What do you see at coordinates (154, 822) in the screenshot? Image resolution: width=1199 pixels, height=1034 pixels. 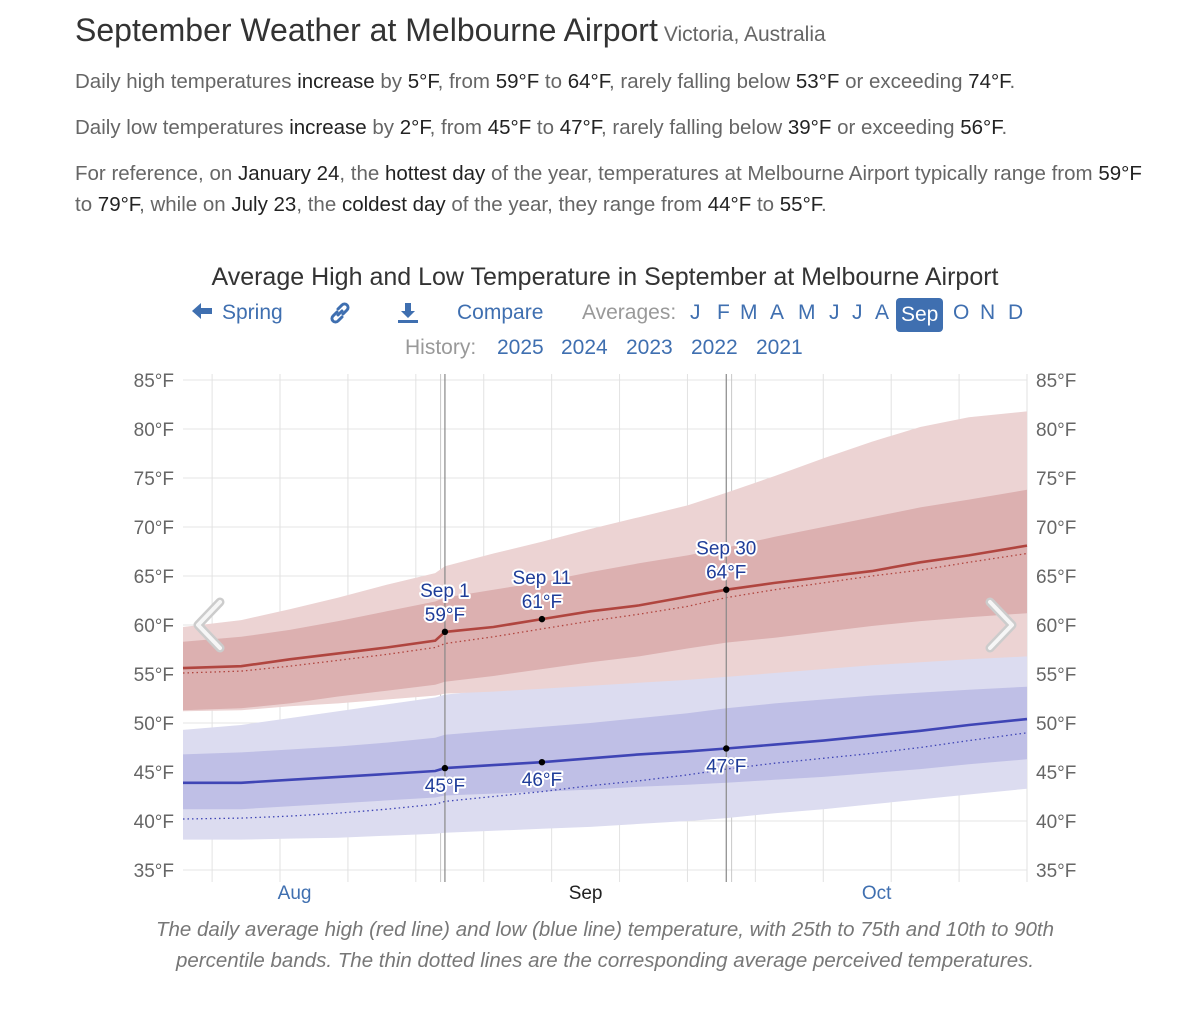 I see `y-tick-label-left: 40°F` at bounding box center [154, 822].